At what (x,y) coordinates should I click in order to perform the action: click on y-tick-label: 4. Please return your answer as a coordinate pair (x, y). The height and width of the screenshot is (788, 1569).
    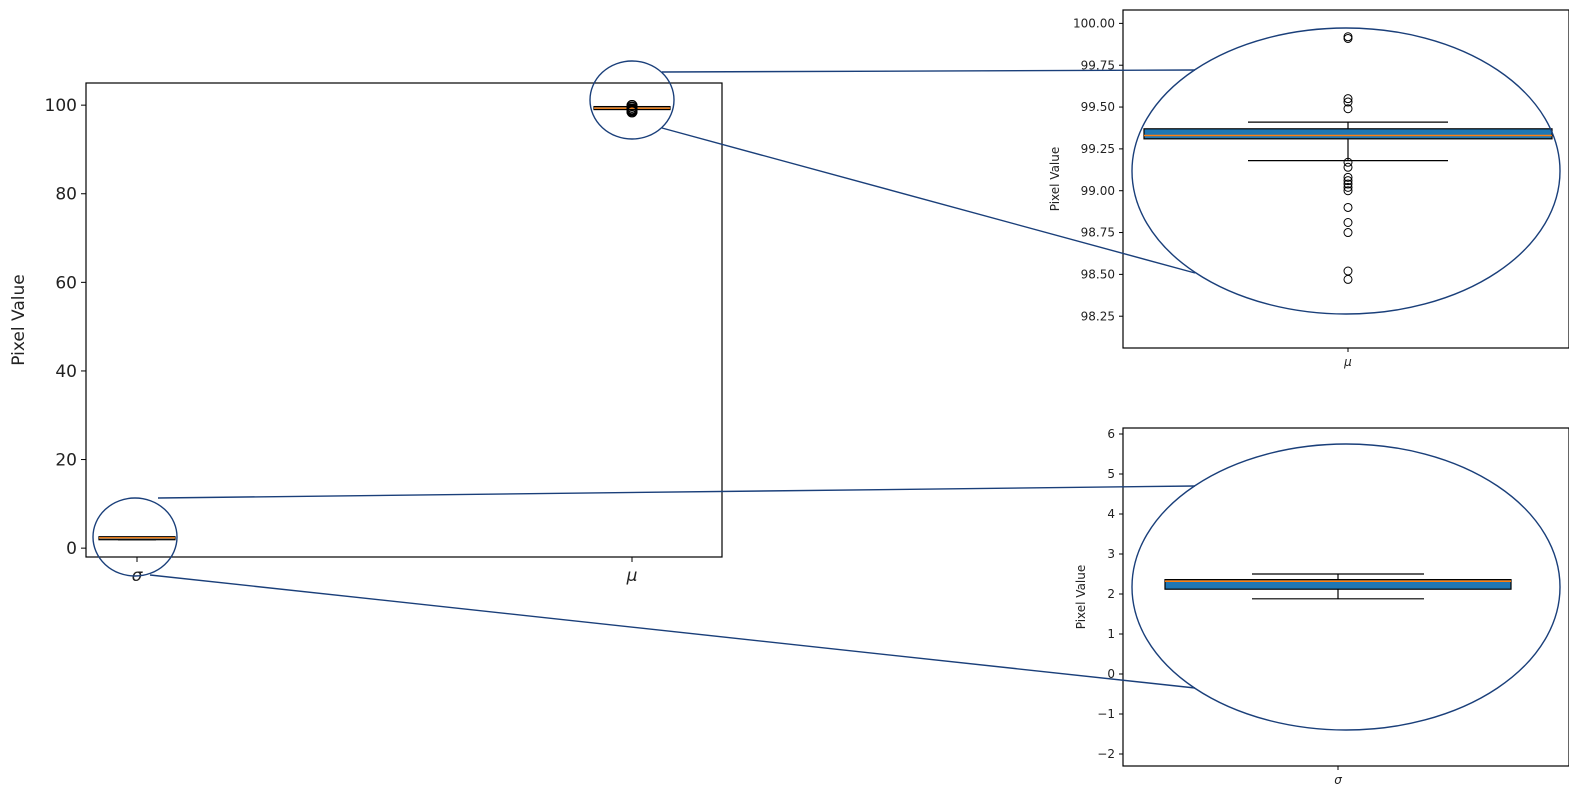
    Looking at the image, I should click on (1111, 514).